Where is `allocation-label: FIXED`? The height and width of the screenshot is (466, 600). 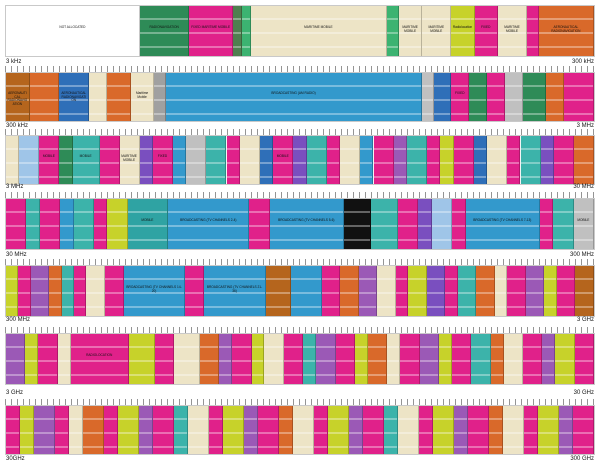
allocation-label: FIXED is located at coordinates (486, 27).